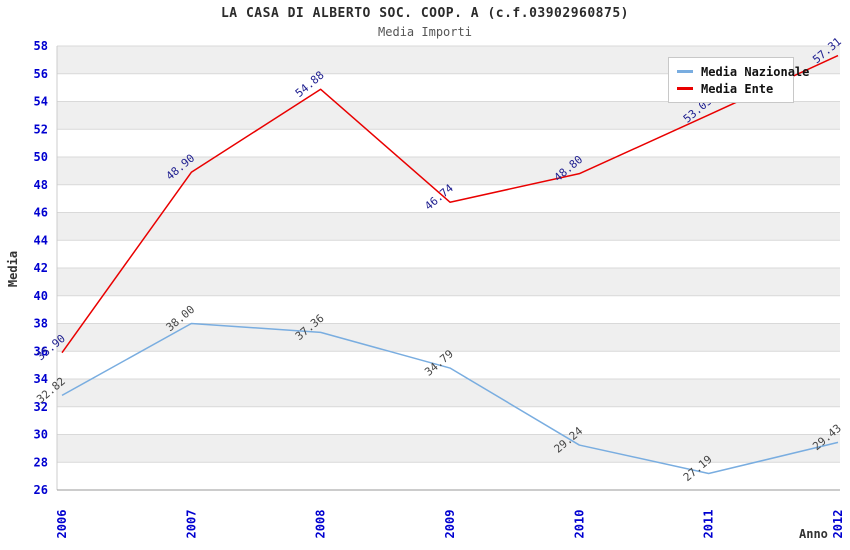 This screenshot has height=550, width=850. I want to click on y-tick-label: 54, so click(41, 102).